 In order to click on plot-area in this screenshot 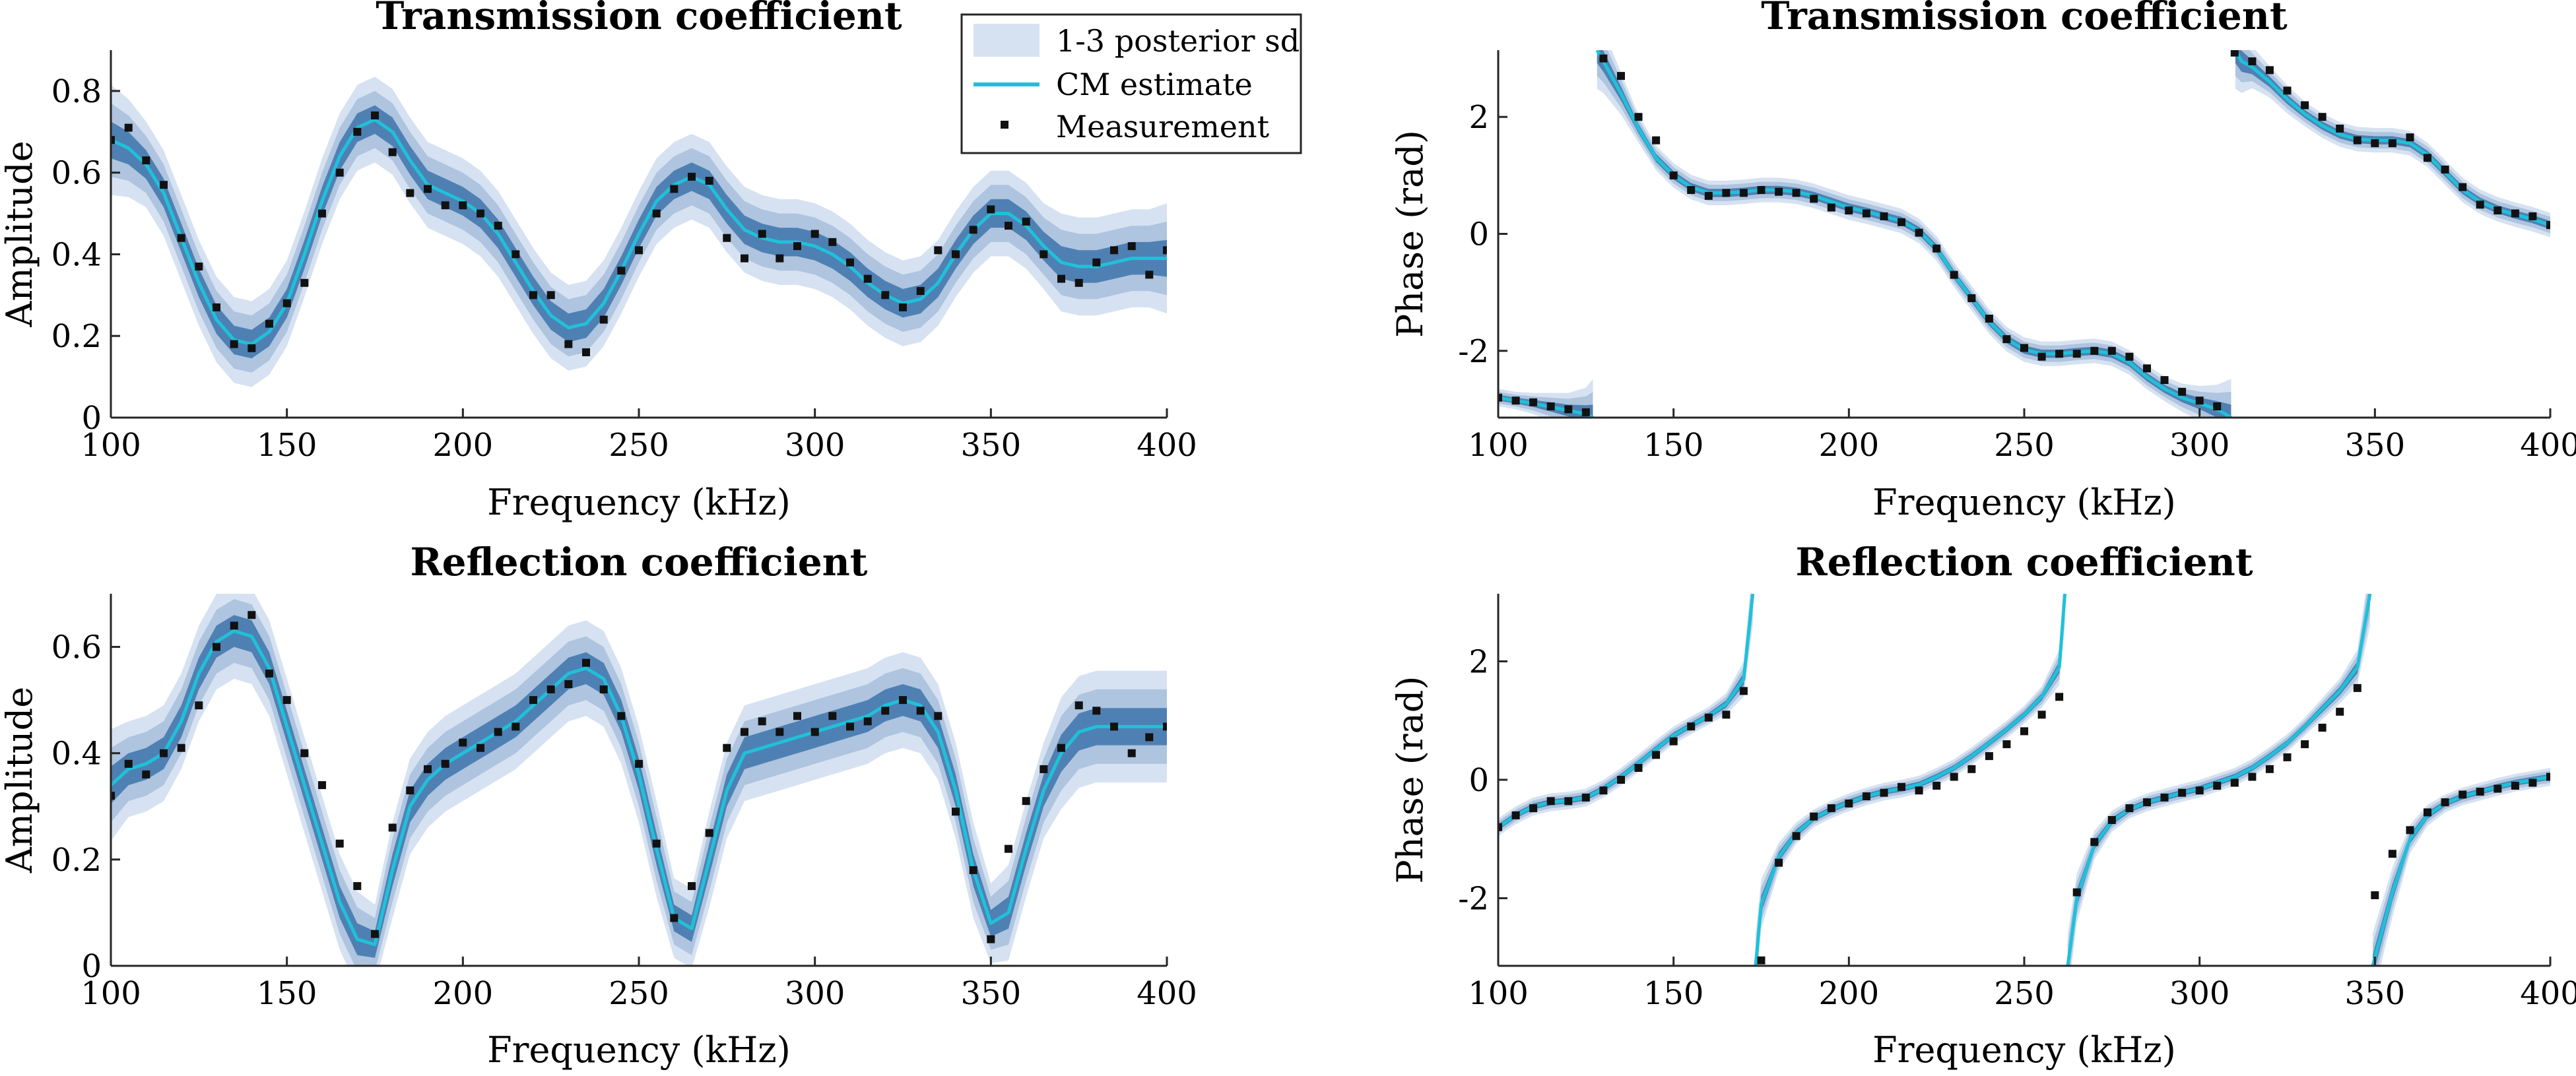, I will do `click(639, 780)`.